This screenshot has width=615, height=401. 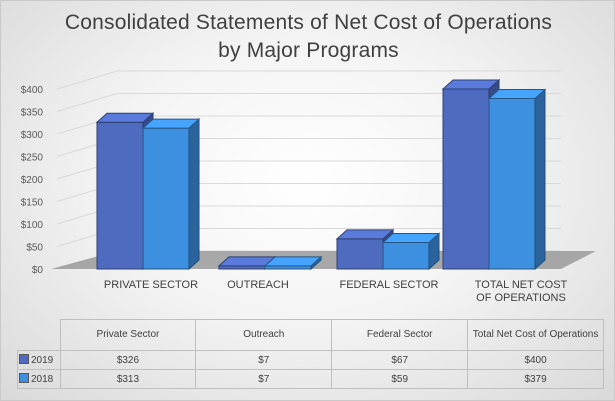 What do you see at coordinates (38, 270) in the screenshot?
I see `y-tick-label: $0` at bounding box center [38, 270].